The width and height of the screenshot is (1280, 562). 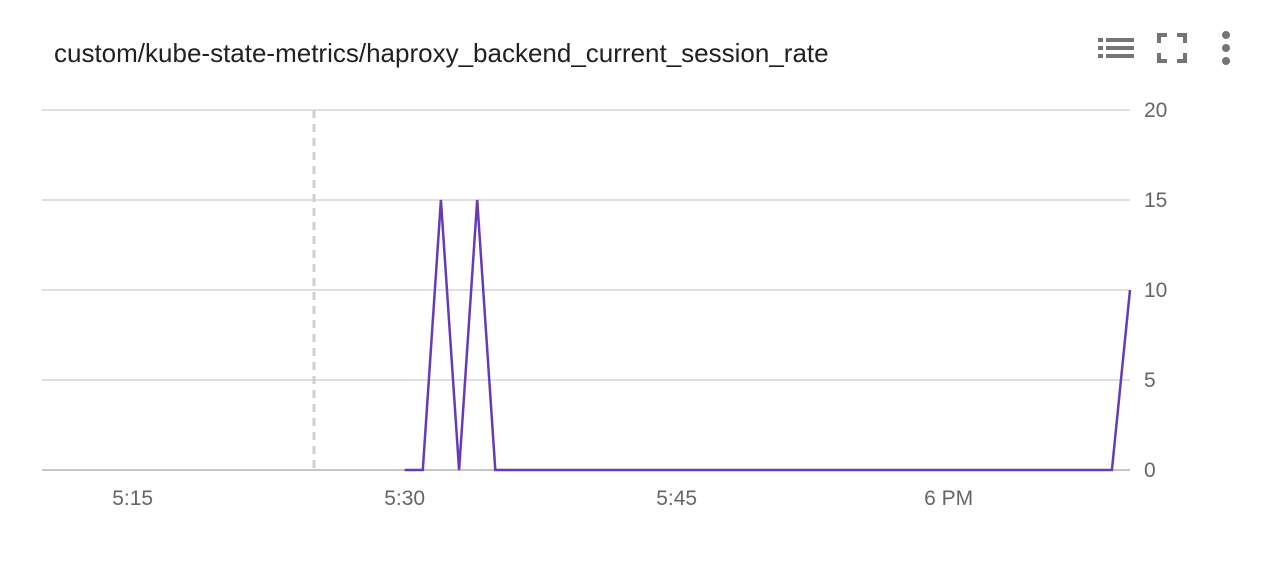 I want to click on x-tick-label: 5:30, so click(x=404, y=498).